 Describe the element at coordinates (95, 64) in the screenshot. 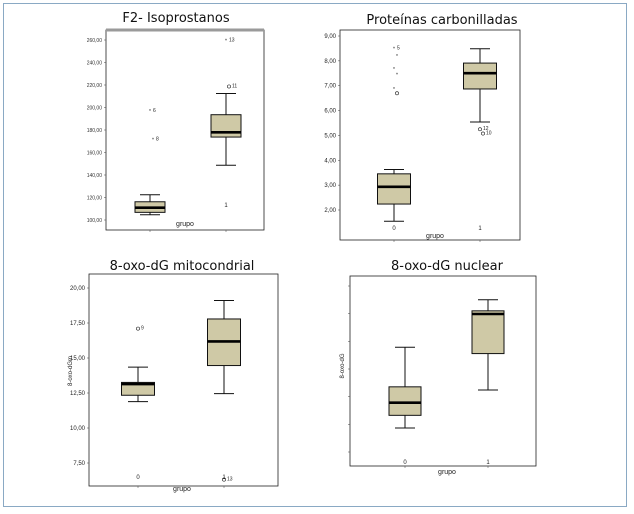

I see `y-tick-label: 240,00` at that location.